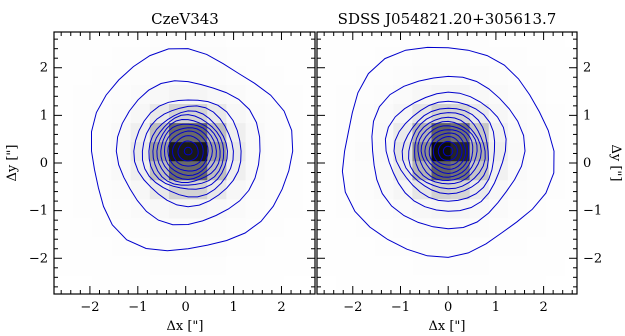 Image resolution: width=625 pixels, height=336 pixels. I want to click on x-tick-label: 1, so click(233, 307).